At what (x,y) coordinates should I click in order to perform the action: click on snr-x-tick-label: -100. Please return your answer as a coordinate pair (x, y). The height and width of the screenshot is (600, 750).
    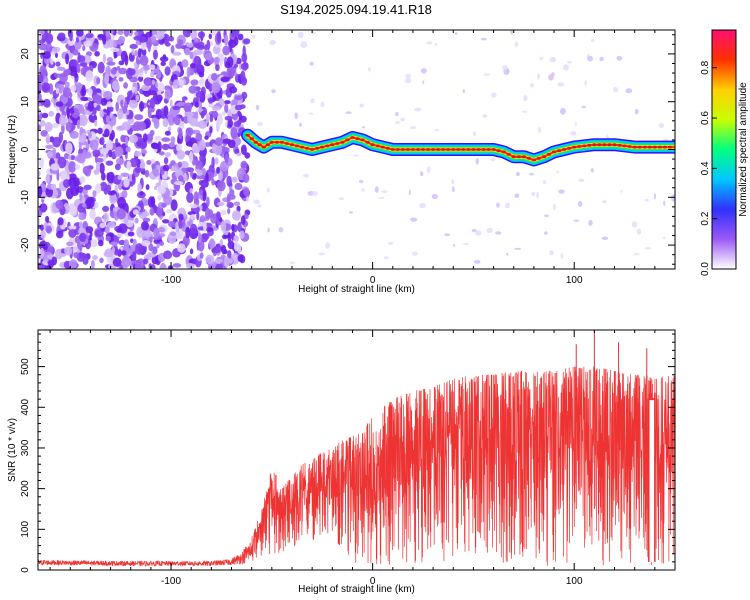
    Looking at the image, I should click on (171, 581).